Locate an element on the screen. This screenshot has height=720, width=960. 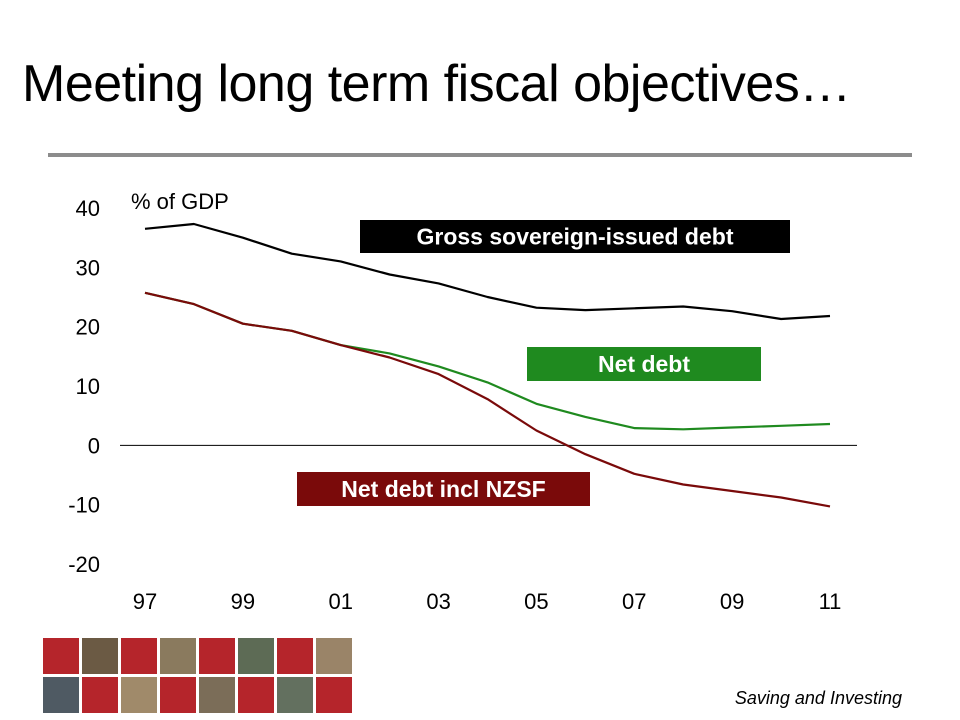
x-tick-label: 03 is located at coordinates (438, 601).